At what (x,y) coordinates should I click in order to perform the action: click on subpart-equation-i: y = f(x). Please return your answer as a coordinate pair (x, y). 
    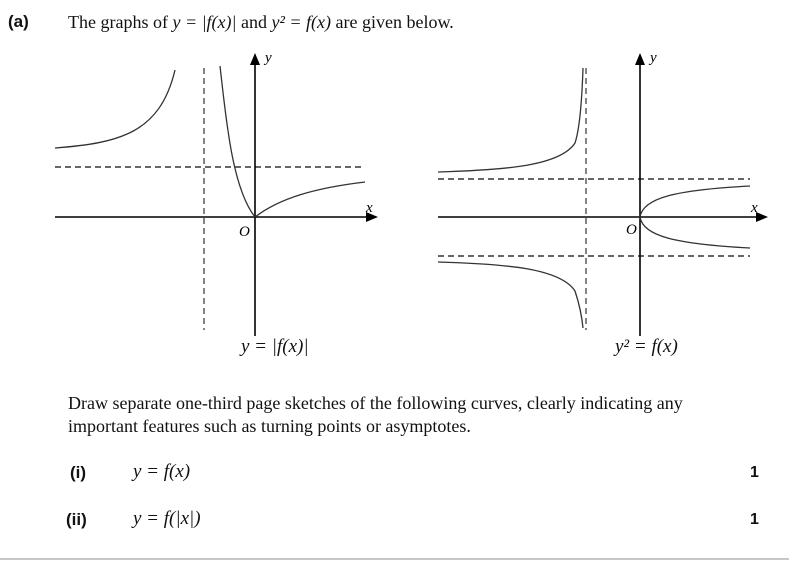
    Looking at the image, I should click on (162, 471).